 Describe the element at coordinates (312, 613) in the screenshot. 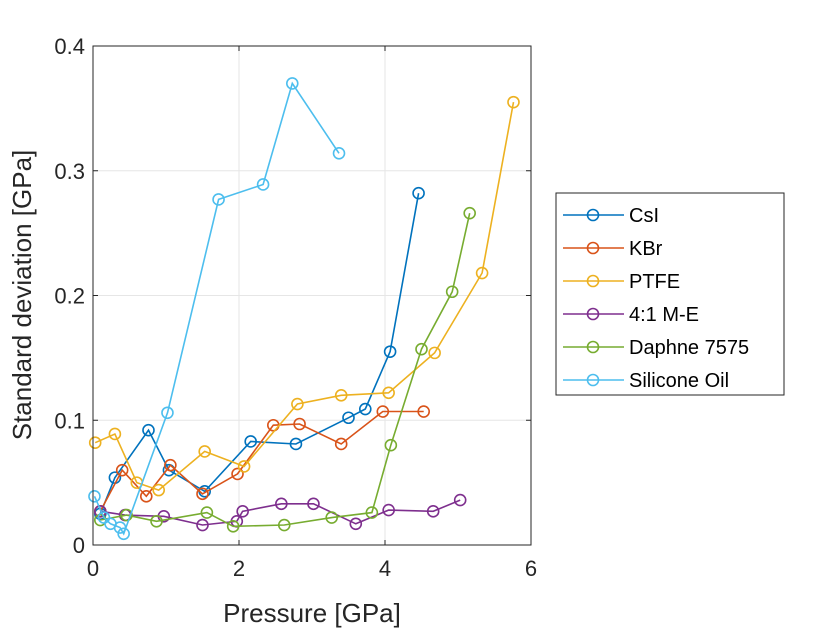

I see `x-axis-label: Pressure [GPa]` at that location.